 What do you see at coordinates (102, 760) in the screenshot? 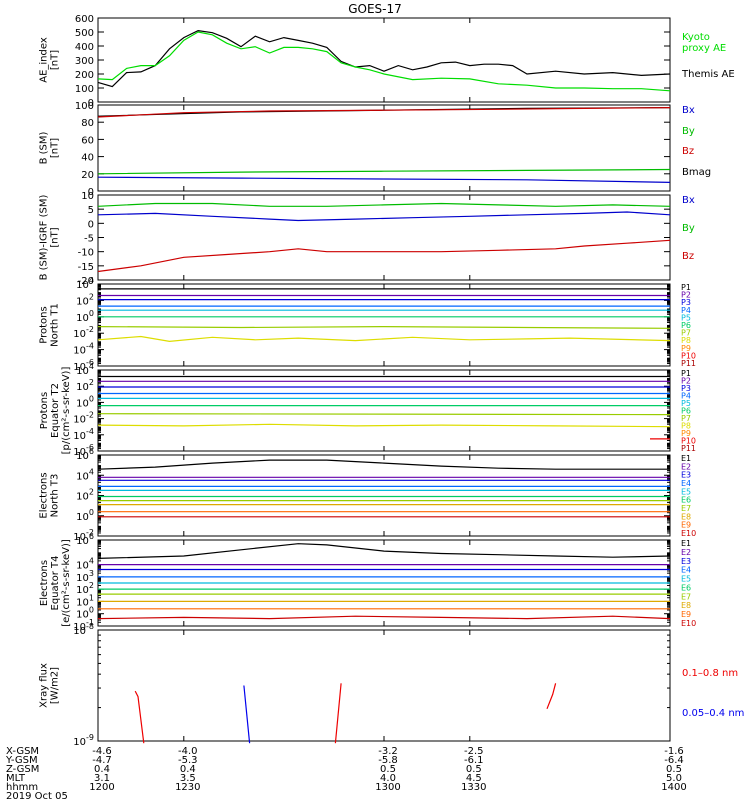
I see `x-axis-value: -4.7` at bounding box center [102, 760].